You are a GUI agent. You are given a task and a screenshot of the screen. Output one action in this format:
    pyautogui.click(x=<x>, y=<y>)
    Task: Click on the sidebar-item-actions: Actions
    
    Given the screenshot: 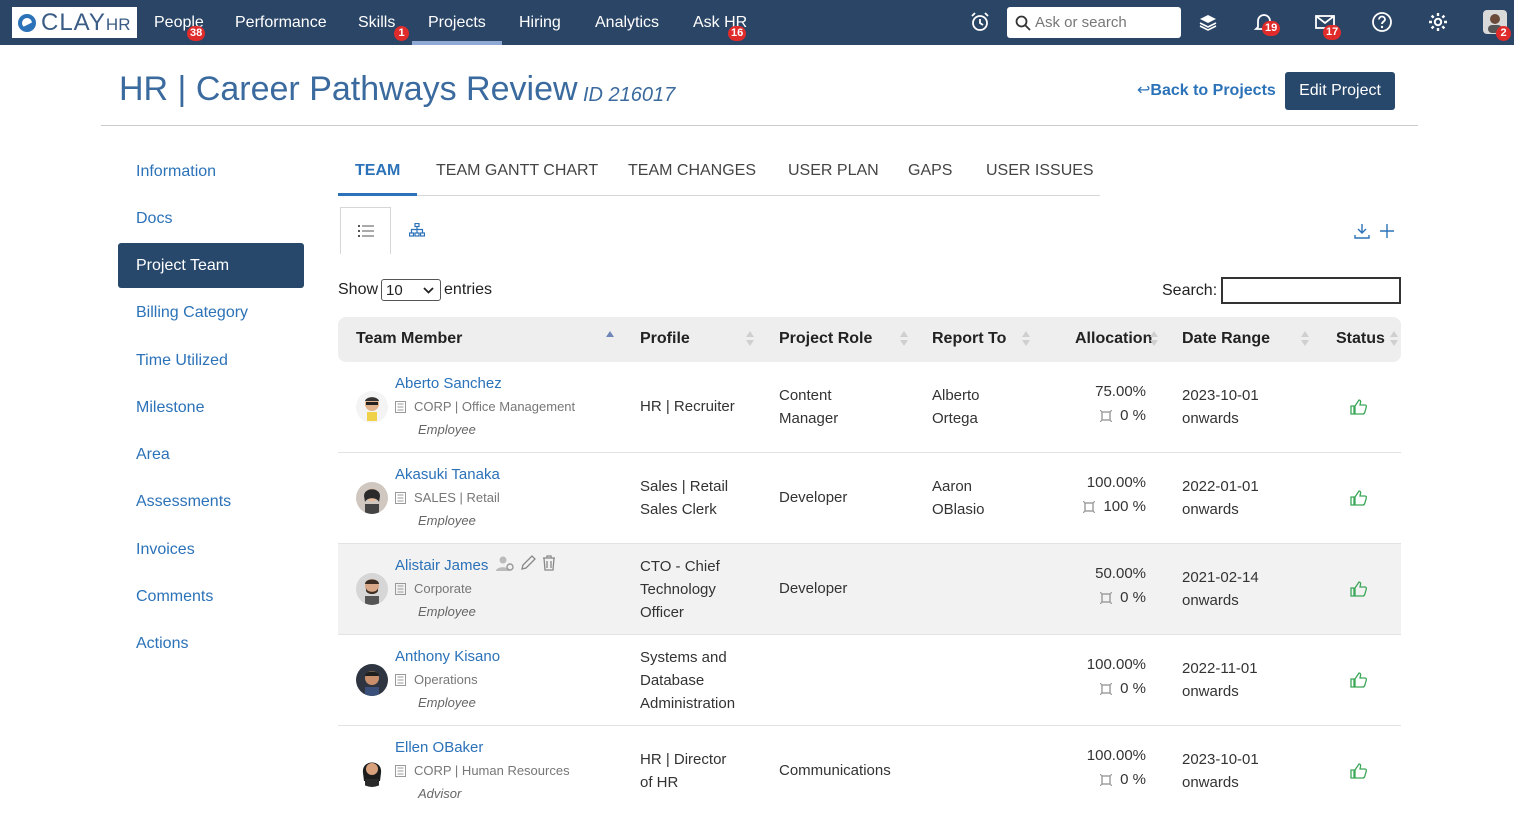 What is the action you would take?
    pyautogui.click(x=162, y=643)
    